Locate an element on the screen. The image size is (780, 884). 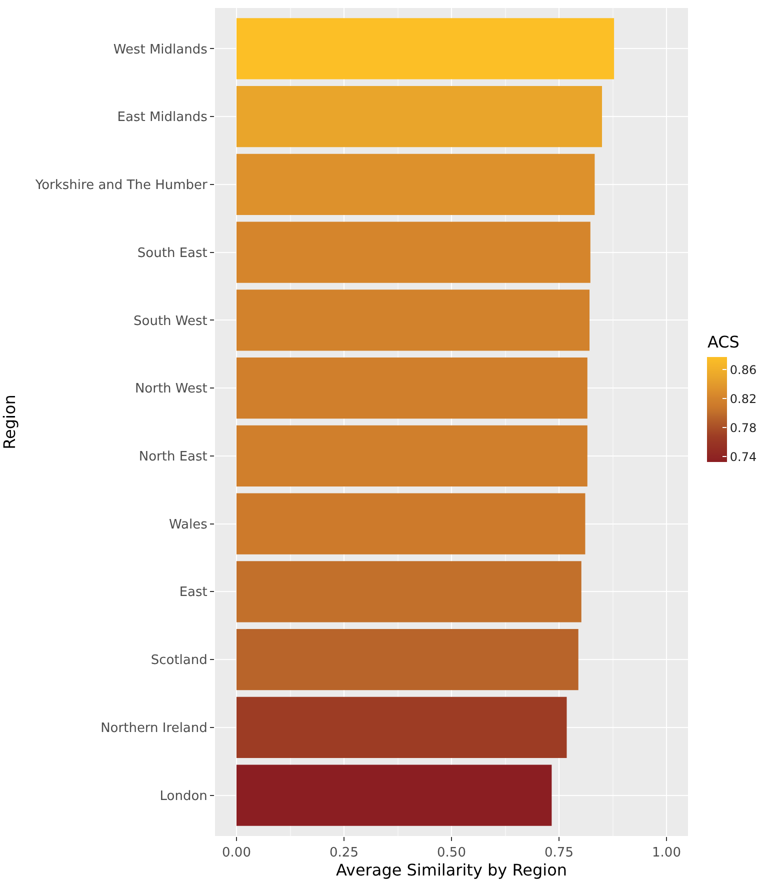
x-tick-label: 0.75 is located at coordinates (559, 853).